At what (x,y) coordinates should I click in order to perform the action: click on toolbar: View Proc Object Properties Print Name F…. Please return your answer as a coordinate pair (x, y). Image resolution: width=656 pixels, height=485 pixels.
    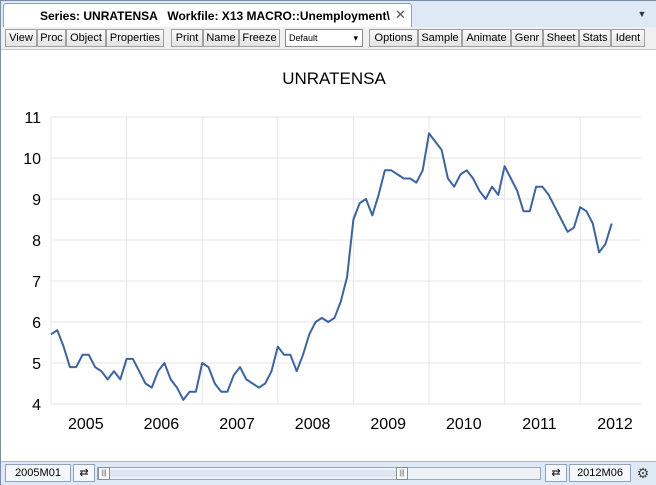
    Looking at the image, I should click on (328, 38).